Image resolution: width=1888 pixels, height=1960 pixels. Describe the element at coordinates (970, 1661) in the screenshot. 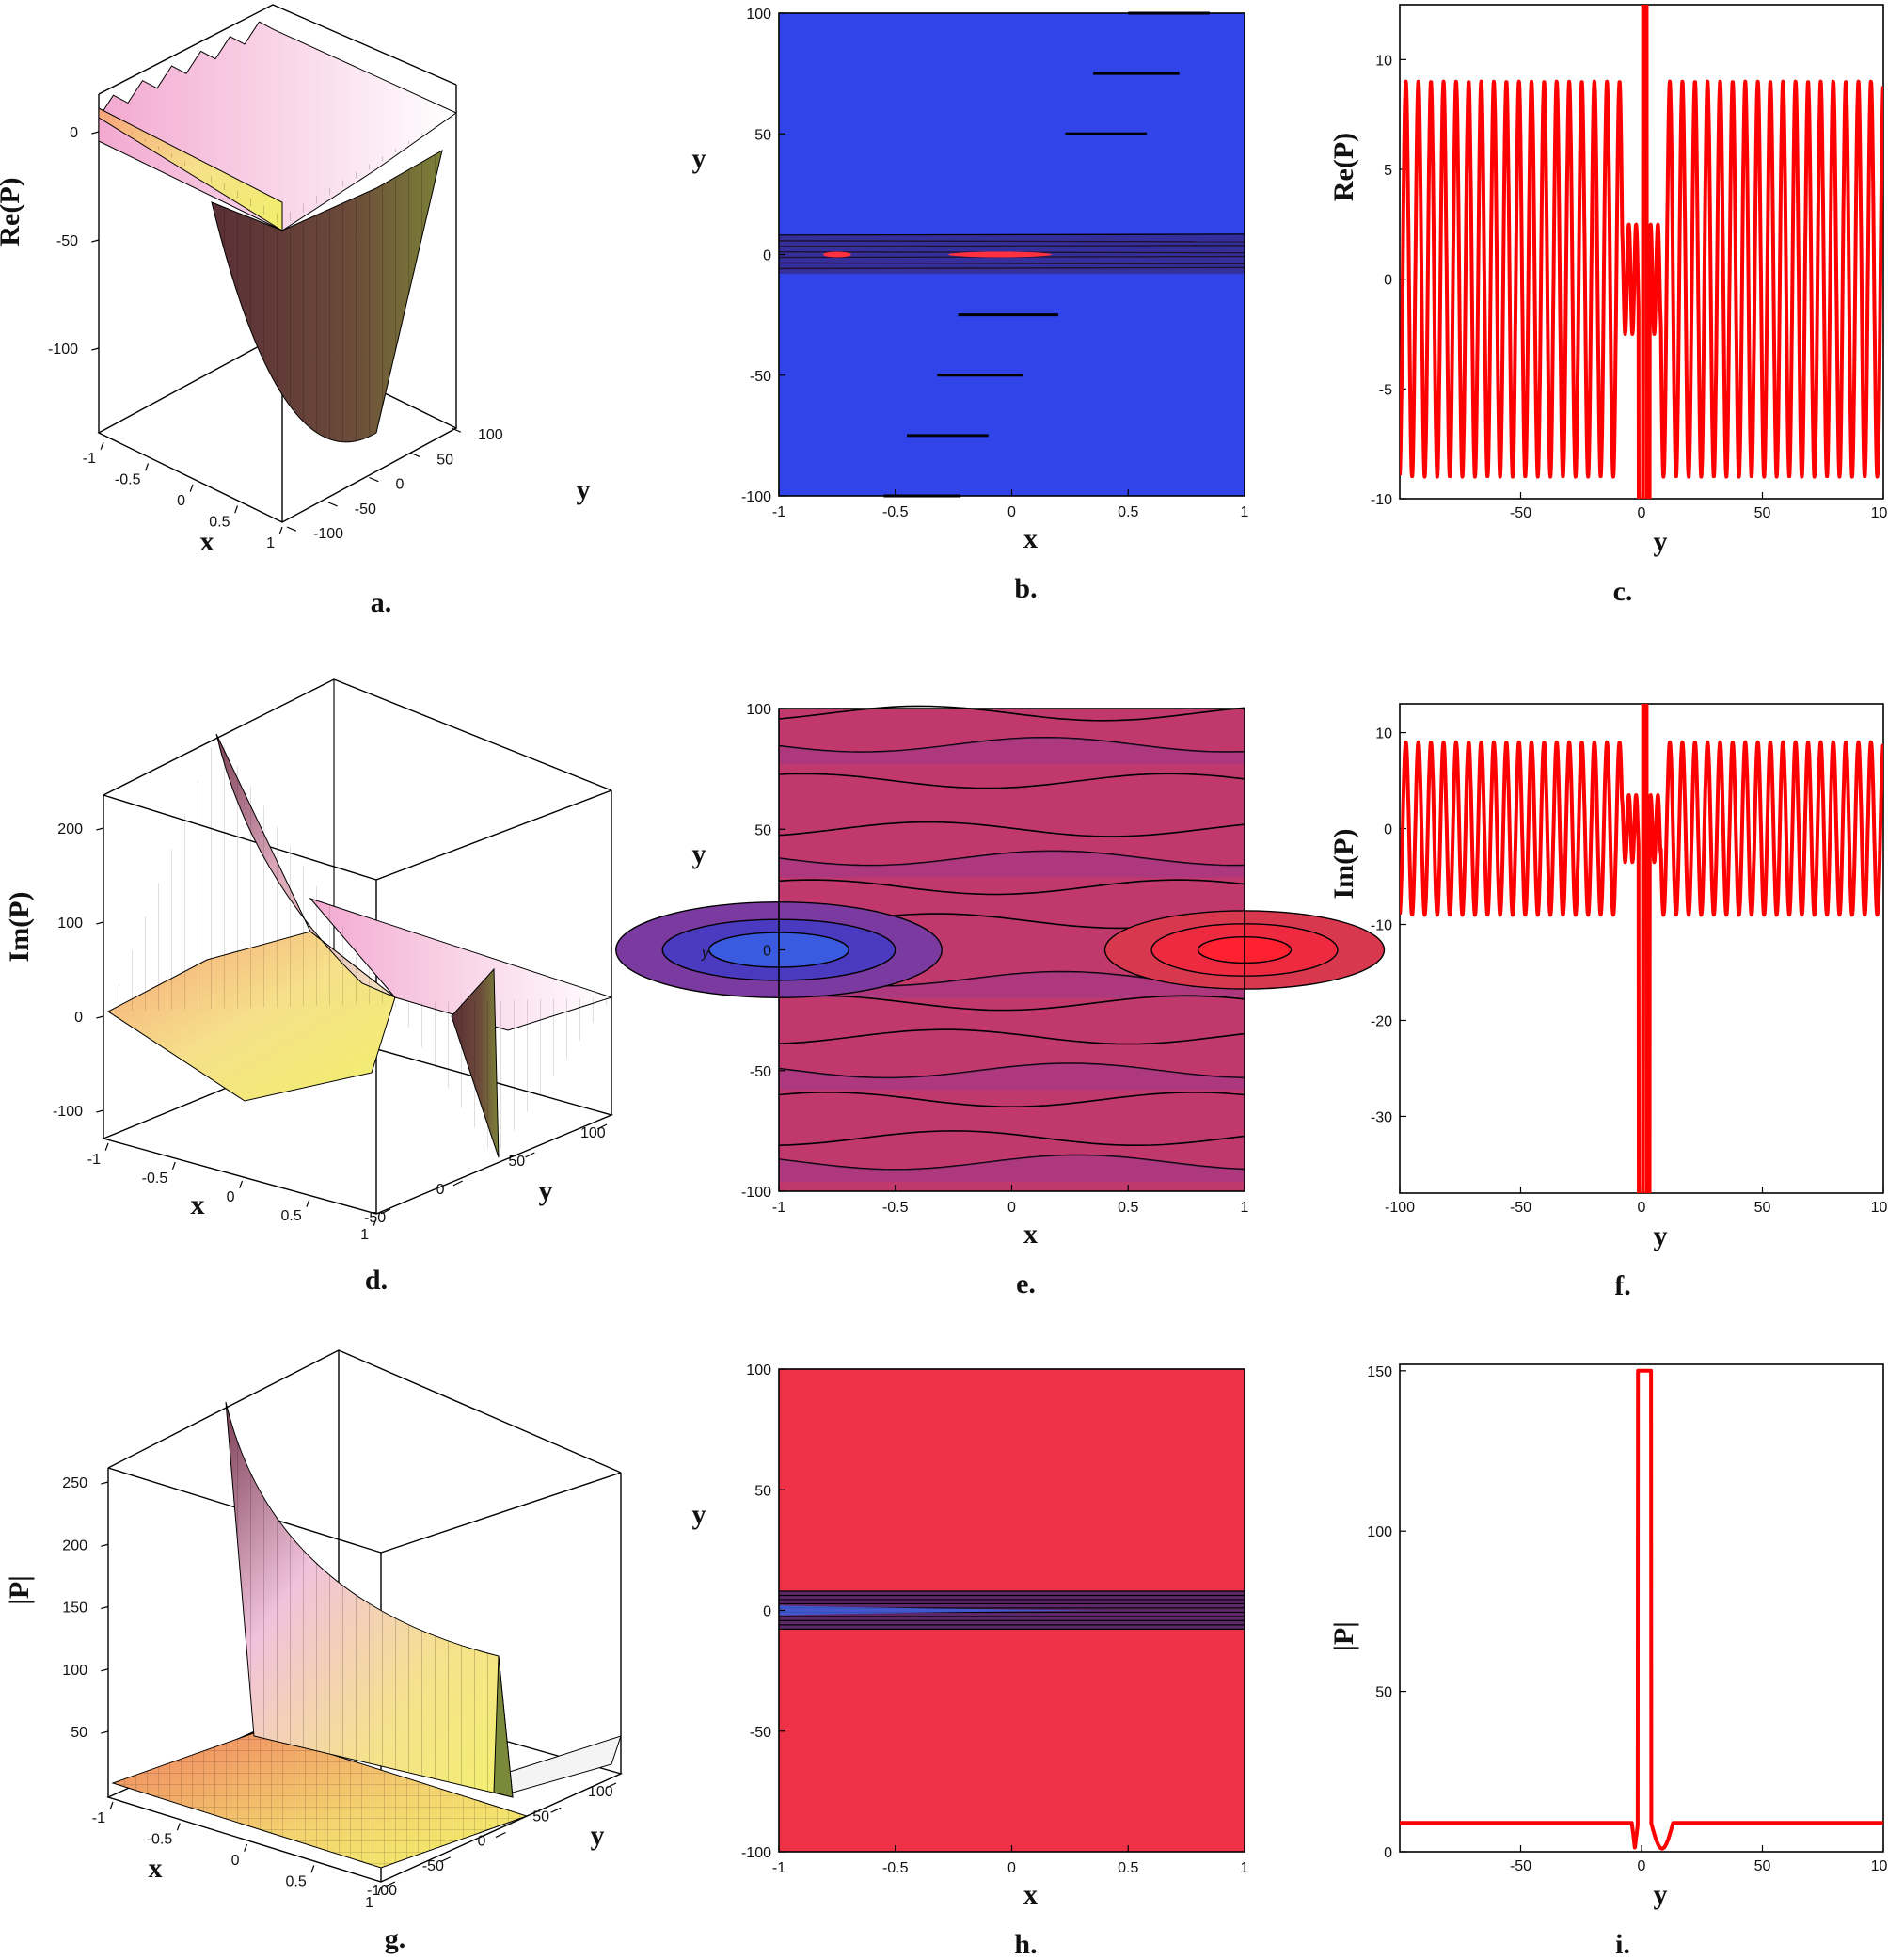

I see `panel-h: -1 -0.5 0 0.5 1 -100 -50 0 50 100 x y h.` at that location.